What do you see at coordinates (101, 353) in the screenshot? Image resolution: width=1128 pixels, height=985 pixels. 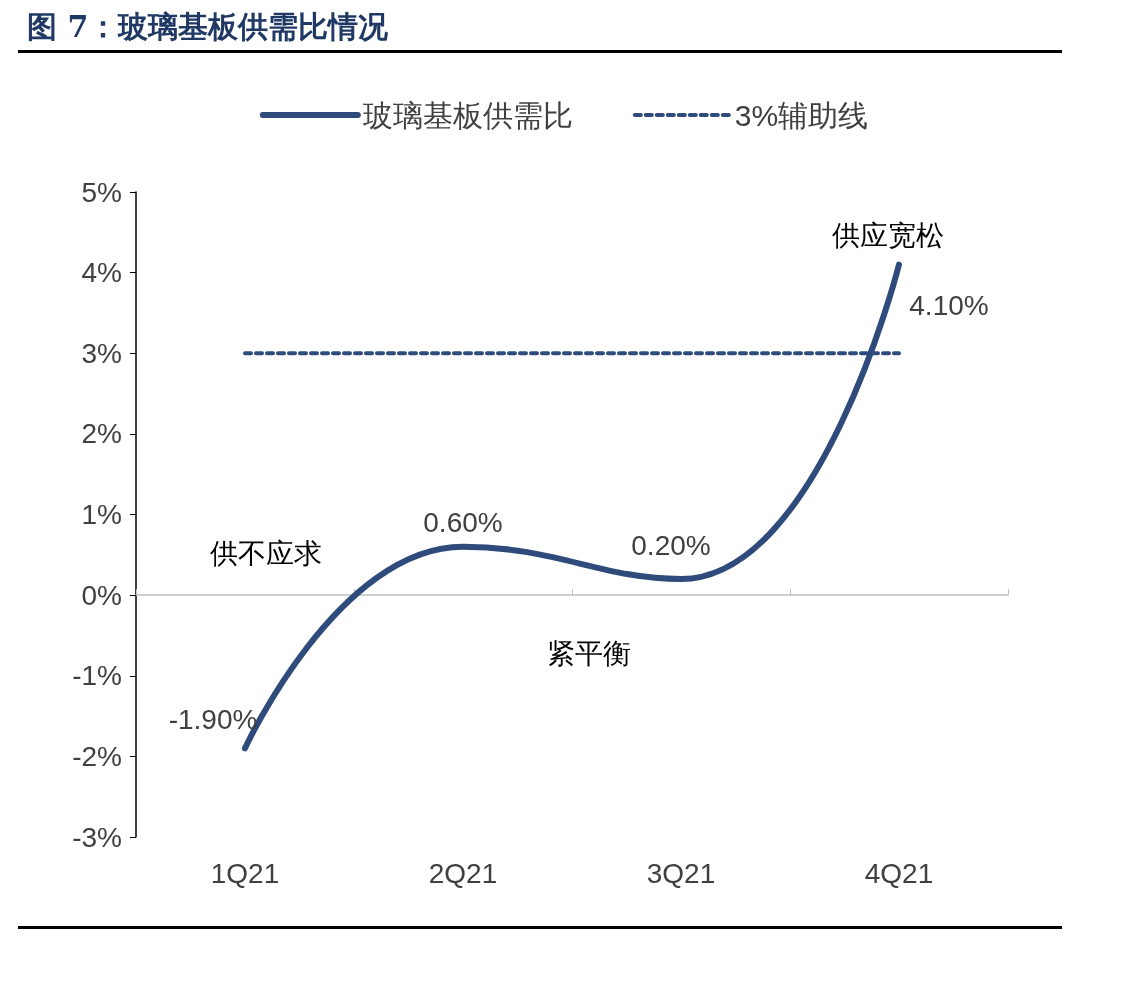 I see `y-tick-label: 3%` at bounding box center [101, 353].